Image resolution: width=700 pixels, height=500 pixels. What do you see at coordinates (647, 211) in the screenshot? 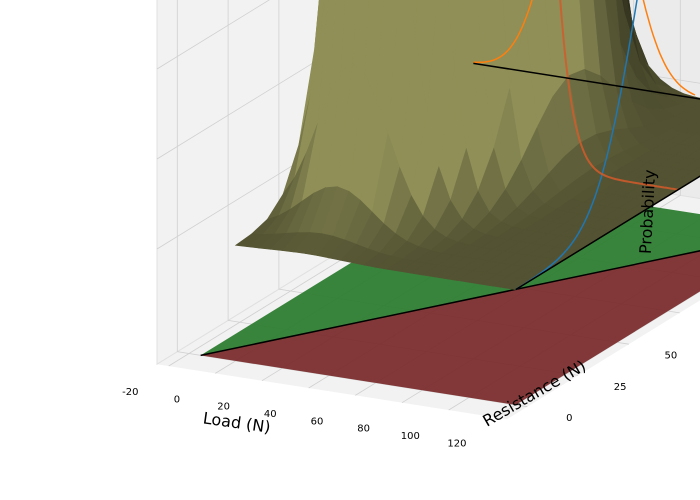
I see `z-axis-label: Probability` at bounding box center [647, 211].